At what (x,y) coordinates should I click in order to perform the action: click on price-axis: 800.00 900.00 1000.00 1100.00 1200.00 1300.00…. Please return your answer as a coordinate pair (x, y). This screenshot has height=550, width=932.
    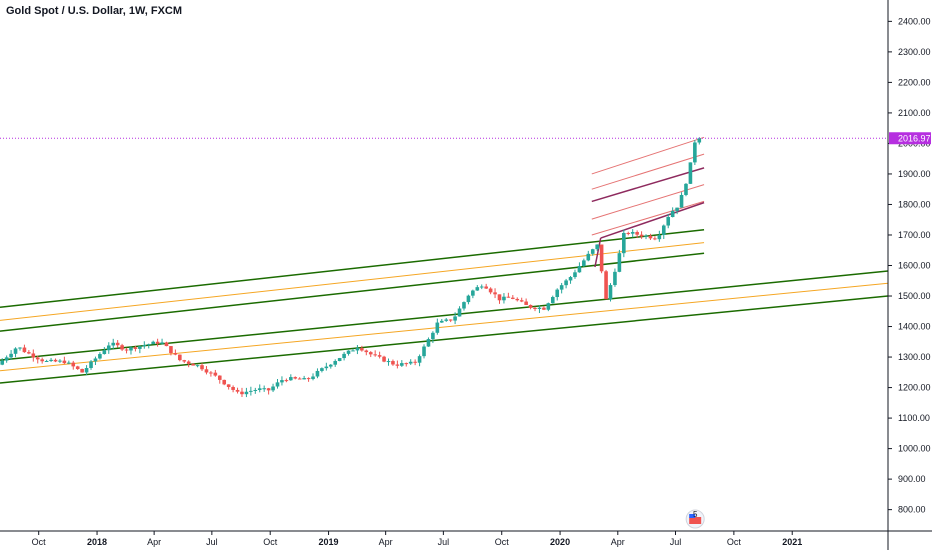
    Looking at the image, I should click on (909, 275).